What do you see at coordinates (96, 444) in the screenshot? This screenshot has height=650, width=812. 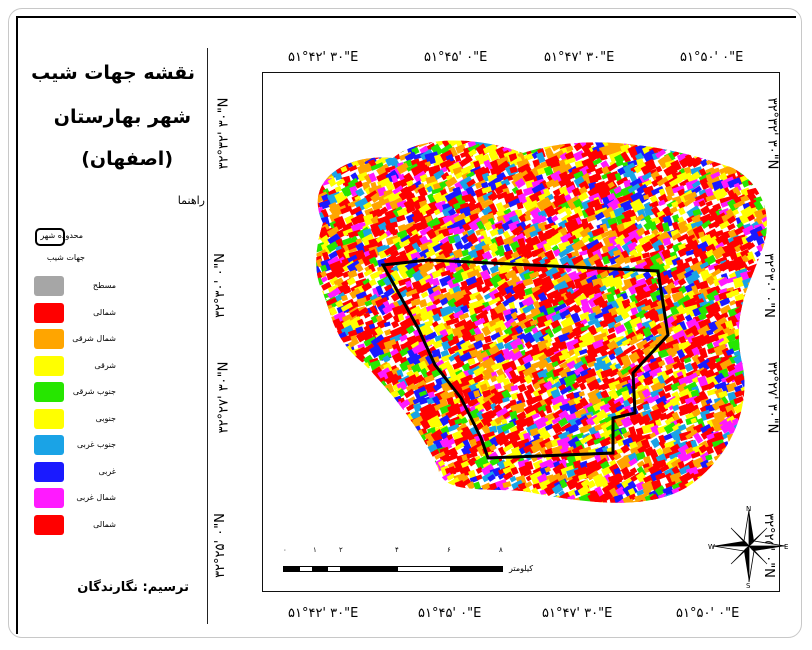 I see `legend-class-label: جنوب غربی` at bounding box center [96, 444].